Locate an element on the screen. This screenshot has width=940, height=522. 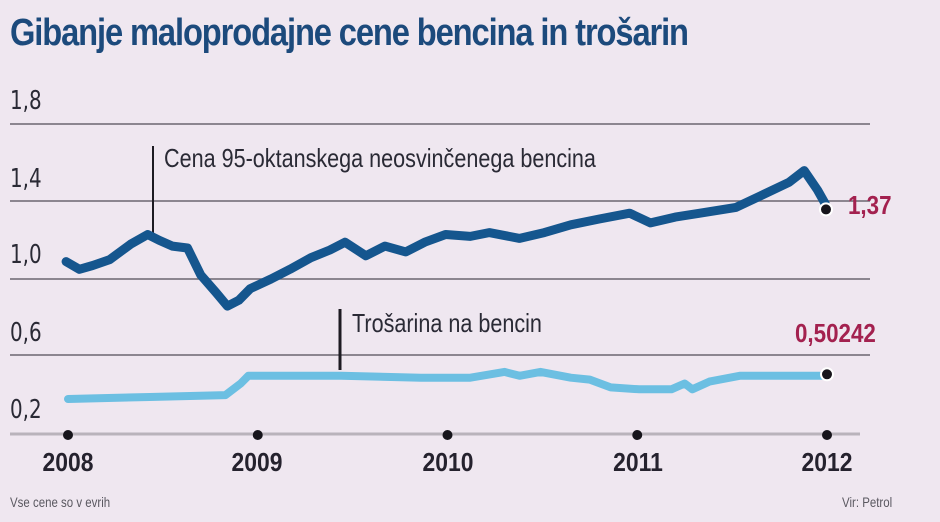
source-credit: Vir: Petrol is located at coordinates (867, 502).